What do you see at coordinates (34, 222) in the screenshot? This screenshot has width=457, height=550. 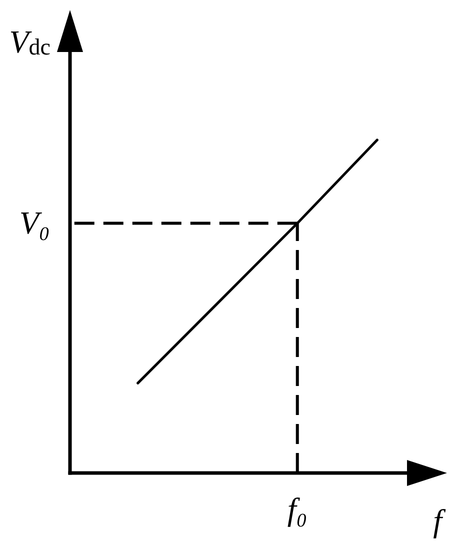 I see `ref-line-label: V₀` at bounding box center [34, 222].